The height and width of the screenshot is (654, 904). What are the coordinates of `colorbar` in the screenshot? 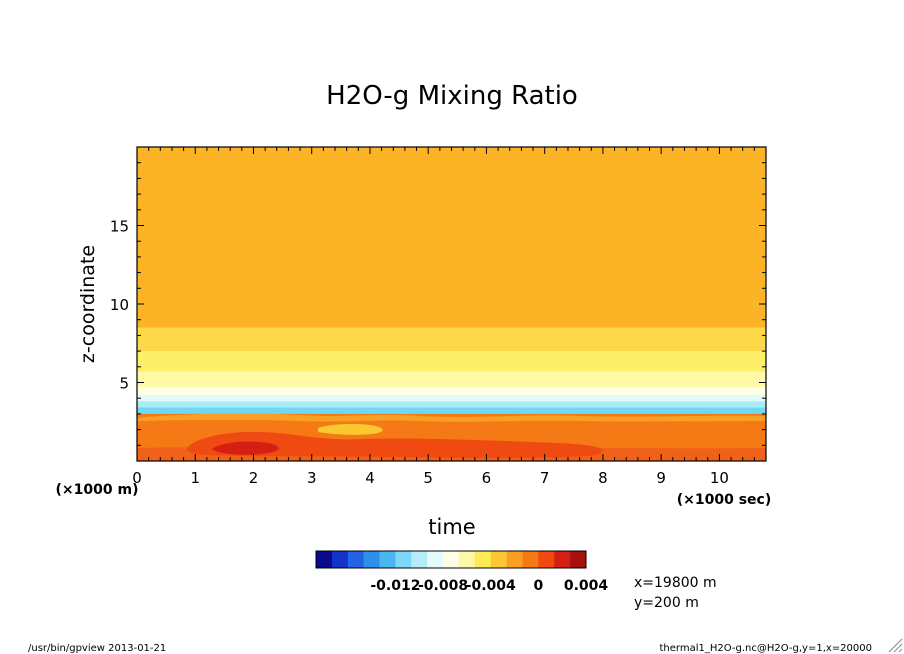 It's located at (451, 559).